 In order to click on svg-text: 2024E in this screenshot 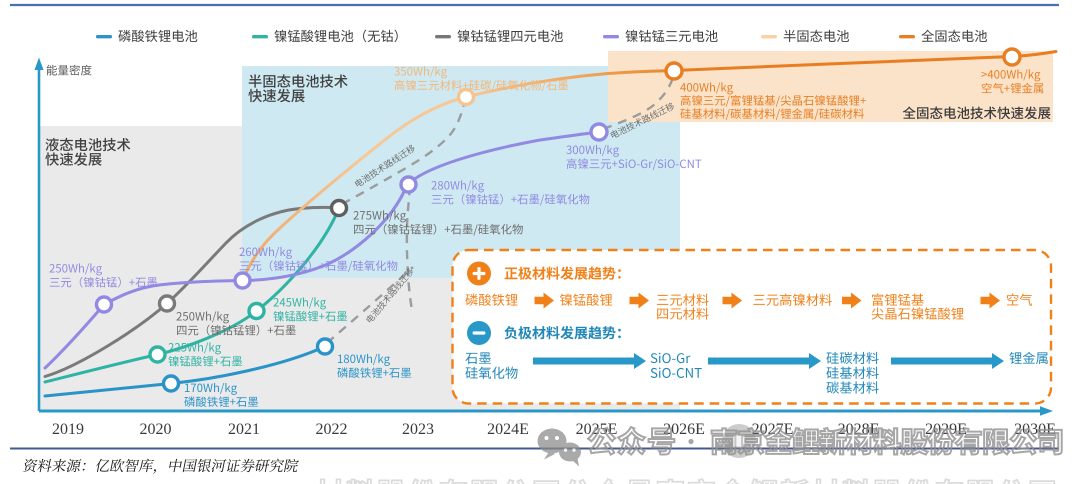, I will do `click(508, 429)`.